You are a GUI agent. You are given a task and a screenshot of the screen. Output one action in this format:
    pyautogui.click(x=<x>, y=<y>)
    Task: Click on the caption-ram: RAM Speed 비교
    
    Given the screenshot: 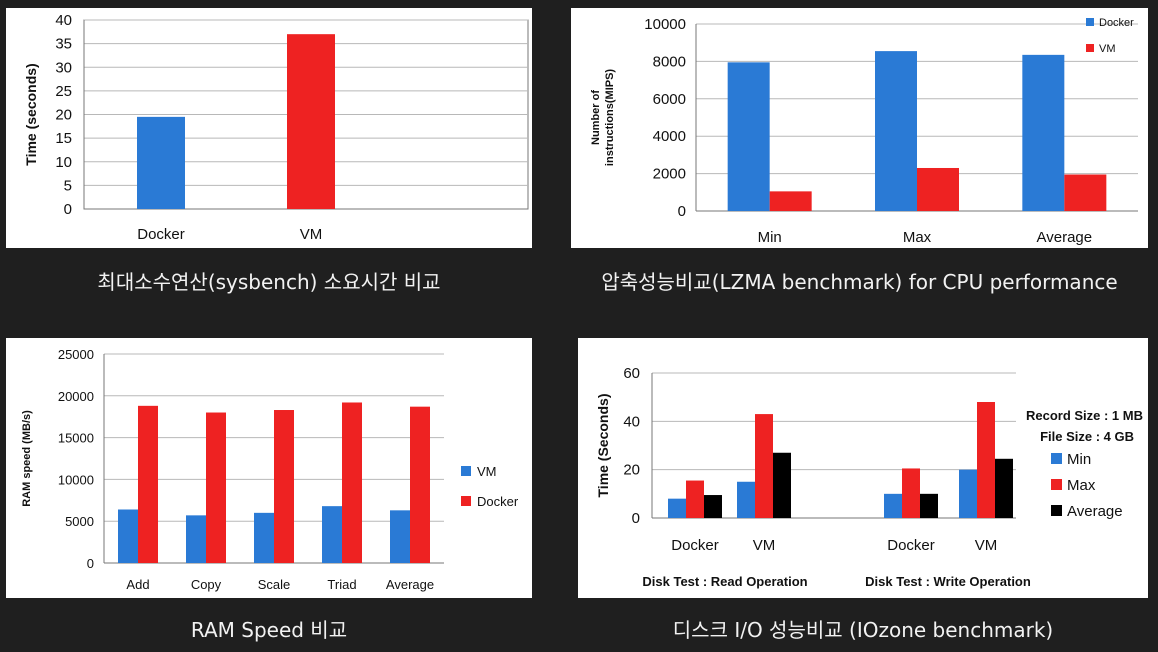 What is the action you would take?
    pyautogui.click(x=269, y=630)
    